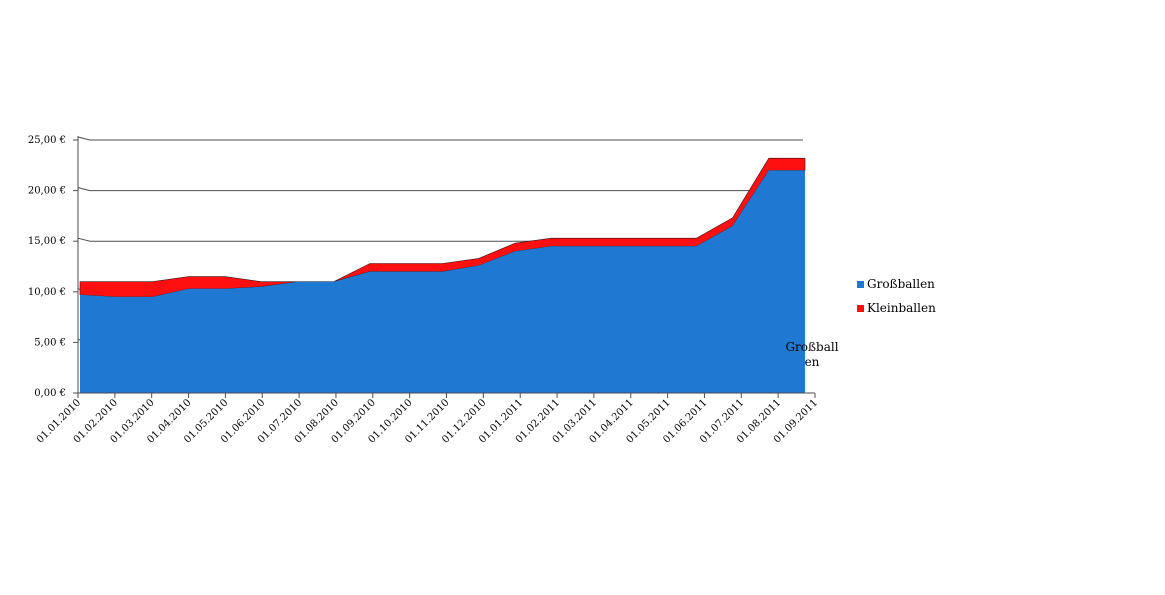  Describe the element at coordinates (901, 308) in the screenshot. I see `legend-label: Kleinballen` at that location.